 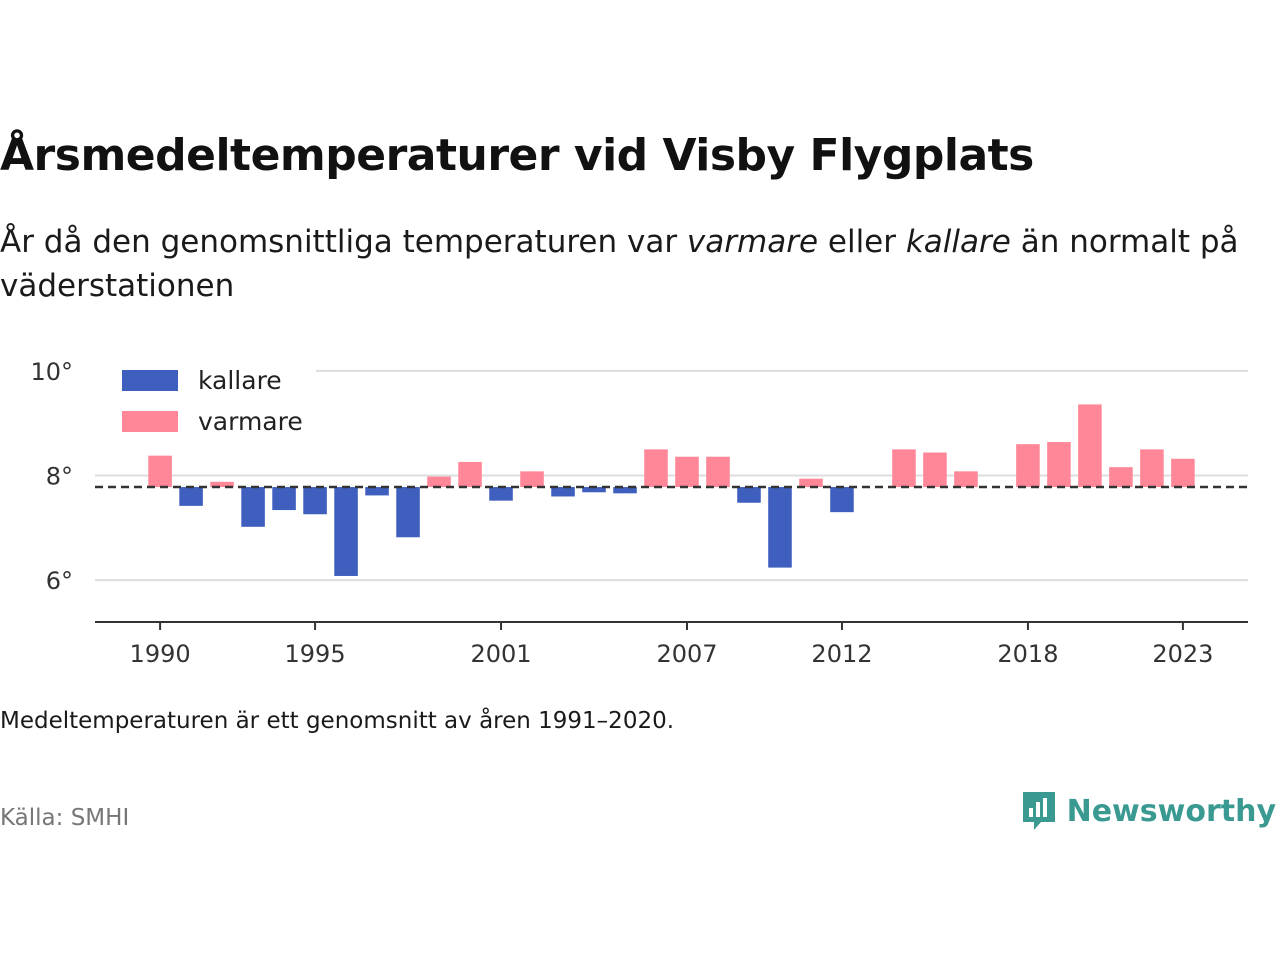 What do you see at coordinates (377, 491) in the screenshot?
I see `bar-1997` at bounding box center [377, 491].